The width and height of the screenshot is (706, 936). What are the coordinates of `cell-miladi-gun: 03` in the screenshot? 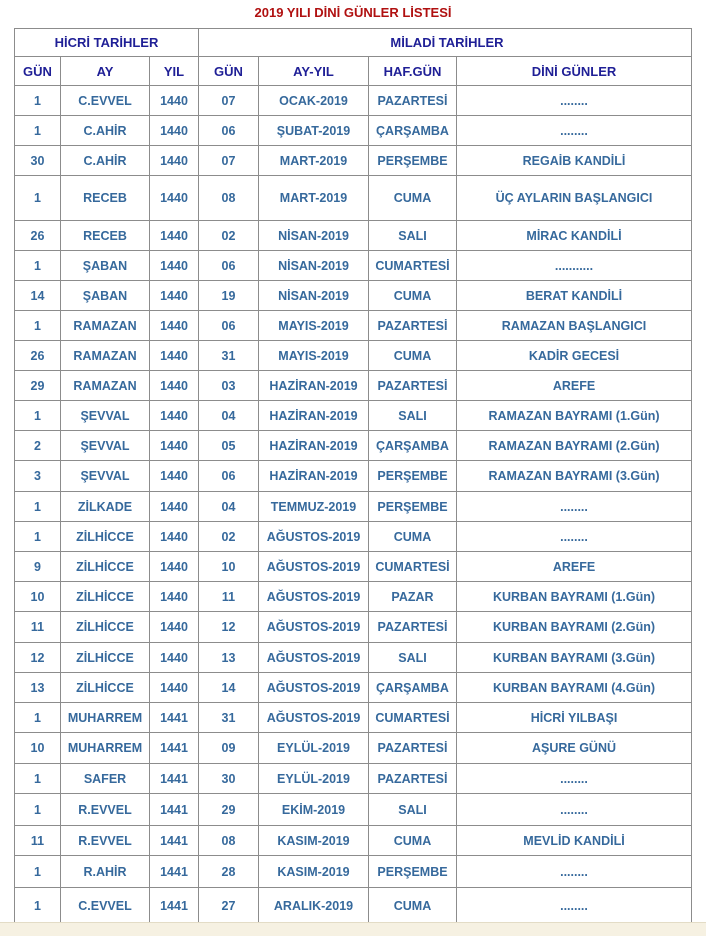 It's located at (228, 385).